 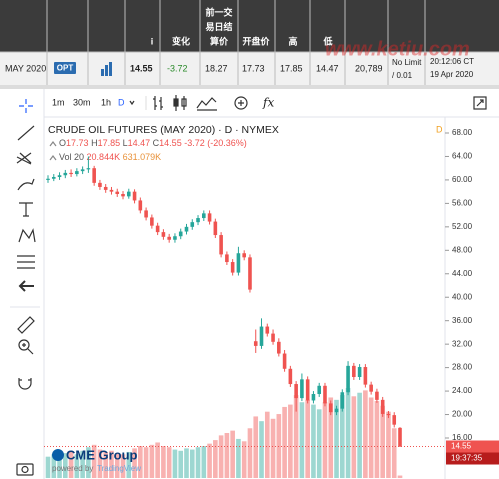 I want to click on indicators-icon, so click(x=206, y=104).